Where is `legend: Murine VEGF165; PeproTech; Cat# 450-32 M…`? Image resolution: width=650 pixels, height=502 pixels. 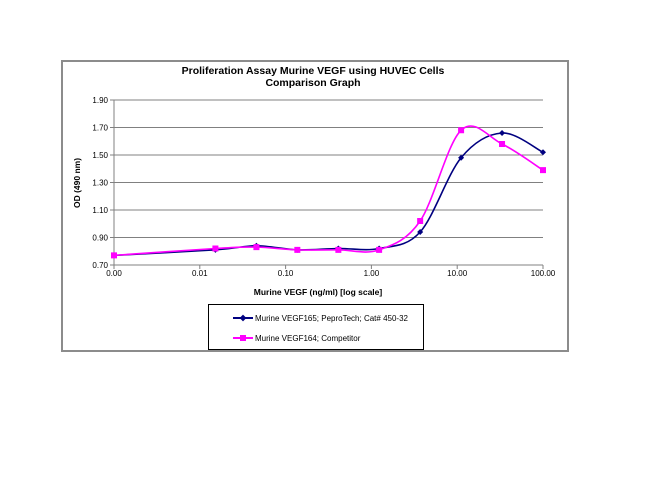
legend: Murine VEGF165; PeproTech; Cat# 450-32 M… is located at coordinates (316, 327).